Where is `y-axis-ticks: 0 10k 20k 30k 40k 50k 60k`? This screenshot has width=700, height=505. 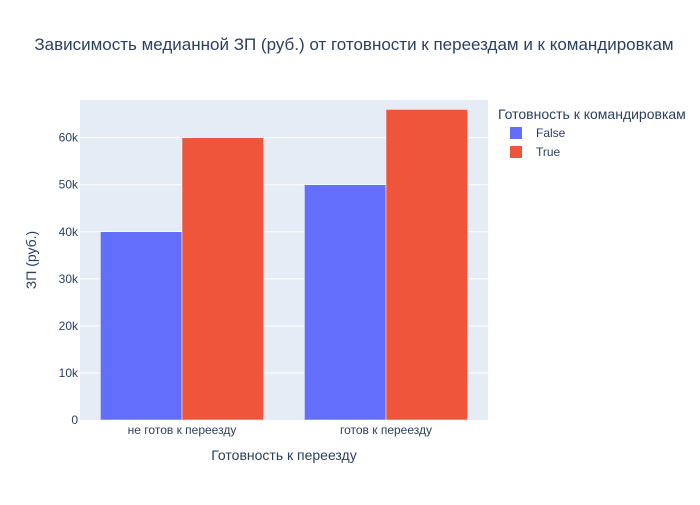 y-axis-ticks: 0 10k 20k 30k 40k 50k 60k is located at coordinates (69, 279).